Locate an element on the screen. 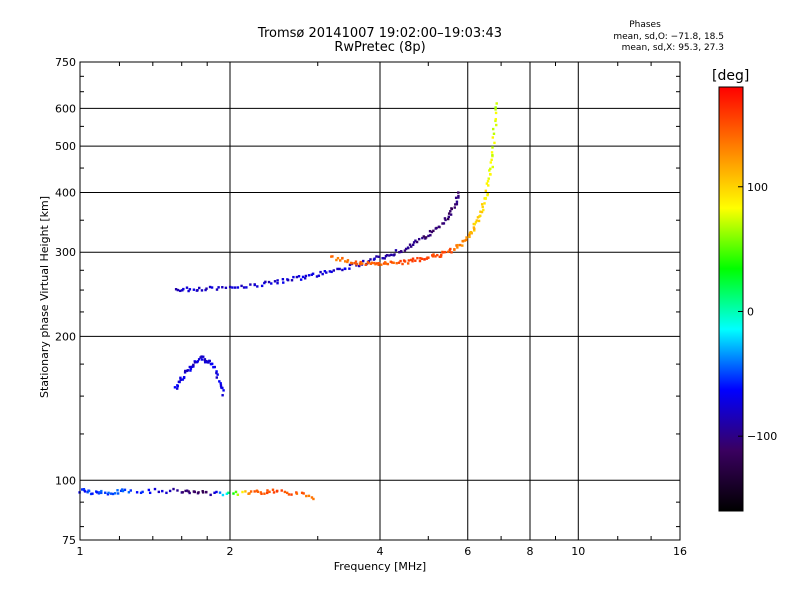  x-tick-label: 16 is located at coordinates (680, 551).